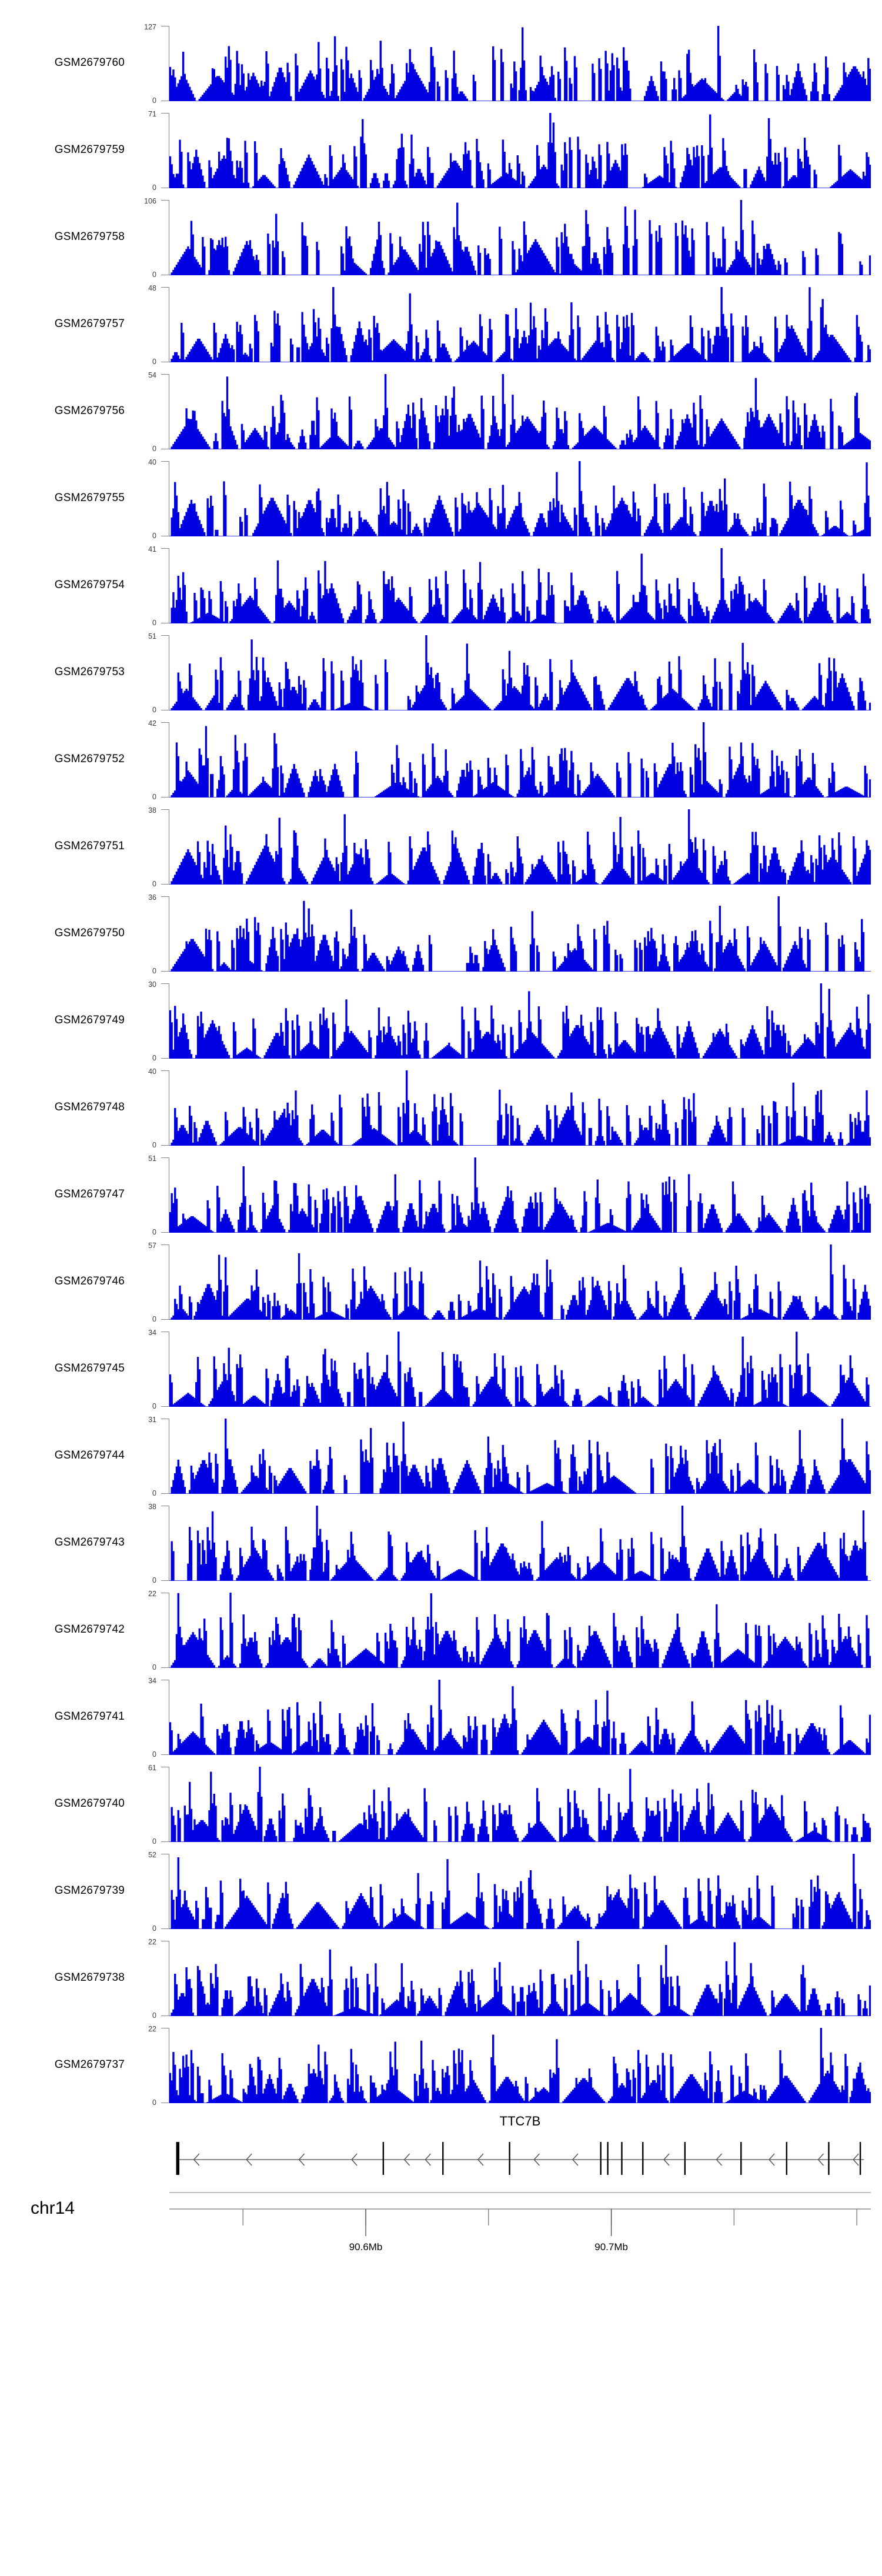 The width and height of the screenshot is (882, 2576). Describe the element at coordinates (89, 1629) in the screenshot. I see `sample-label: GSM2679742` at that location.